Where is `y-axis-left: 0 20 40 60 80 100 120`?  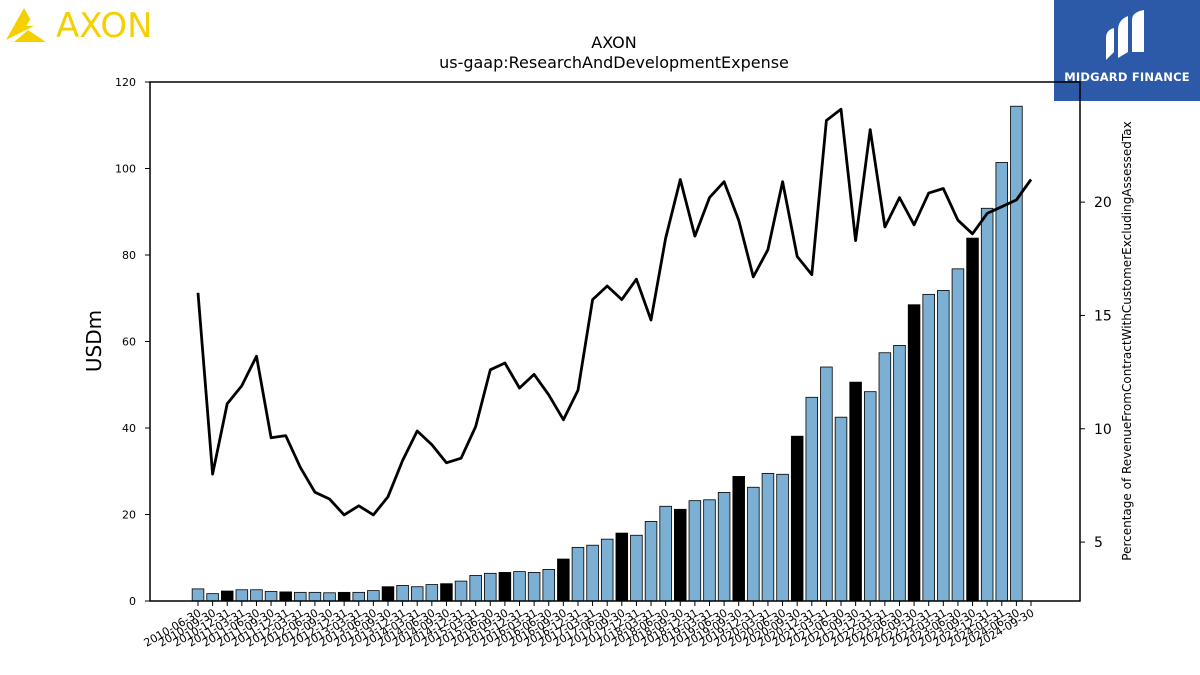 y-axis-left: 0 20 40 60 80 100 120 is located at coordinates (132, 342).